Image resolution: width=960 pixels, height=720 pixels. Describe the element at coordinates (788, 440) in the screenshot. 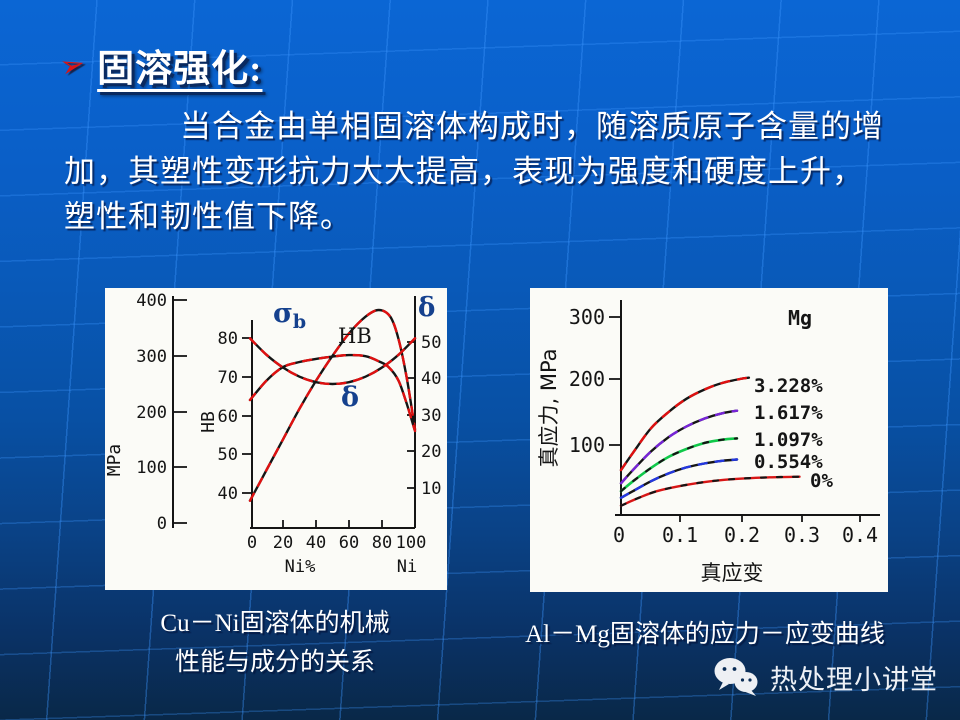

I see `label-1-097: 1.097%` at that location.